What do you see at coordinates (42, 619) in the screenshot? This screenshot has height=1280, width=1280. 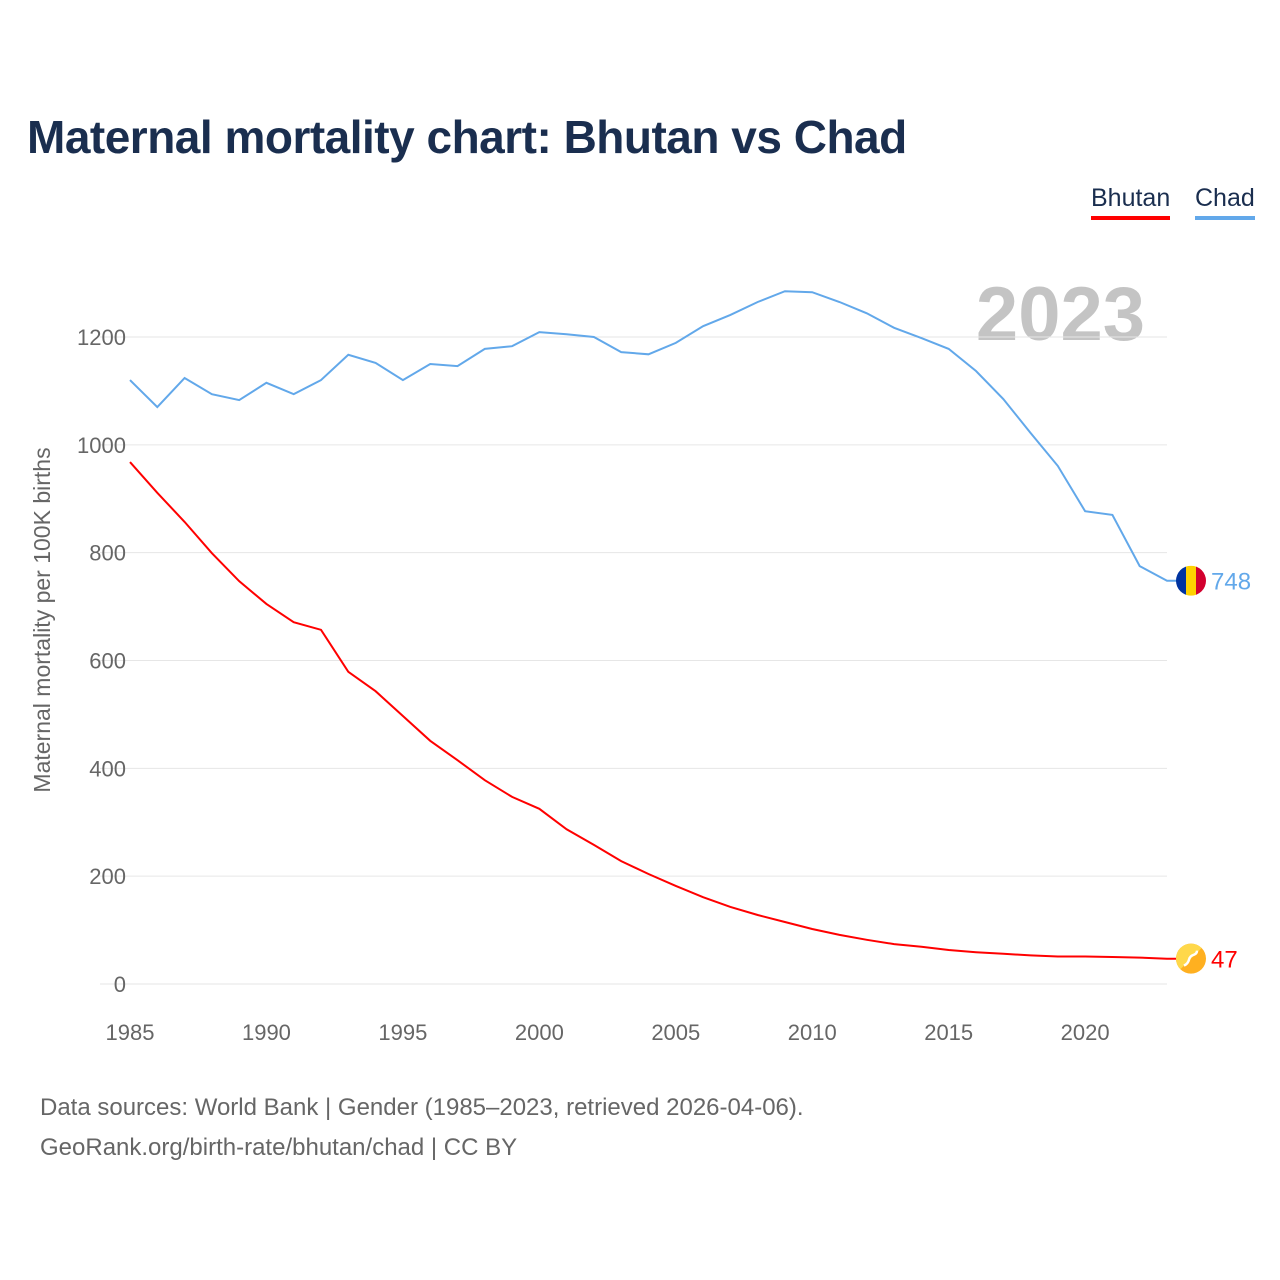 I see `y-axis-label: Maternal mortality per 100K births` at bounding box center [42, 619].